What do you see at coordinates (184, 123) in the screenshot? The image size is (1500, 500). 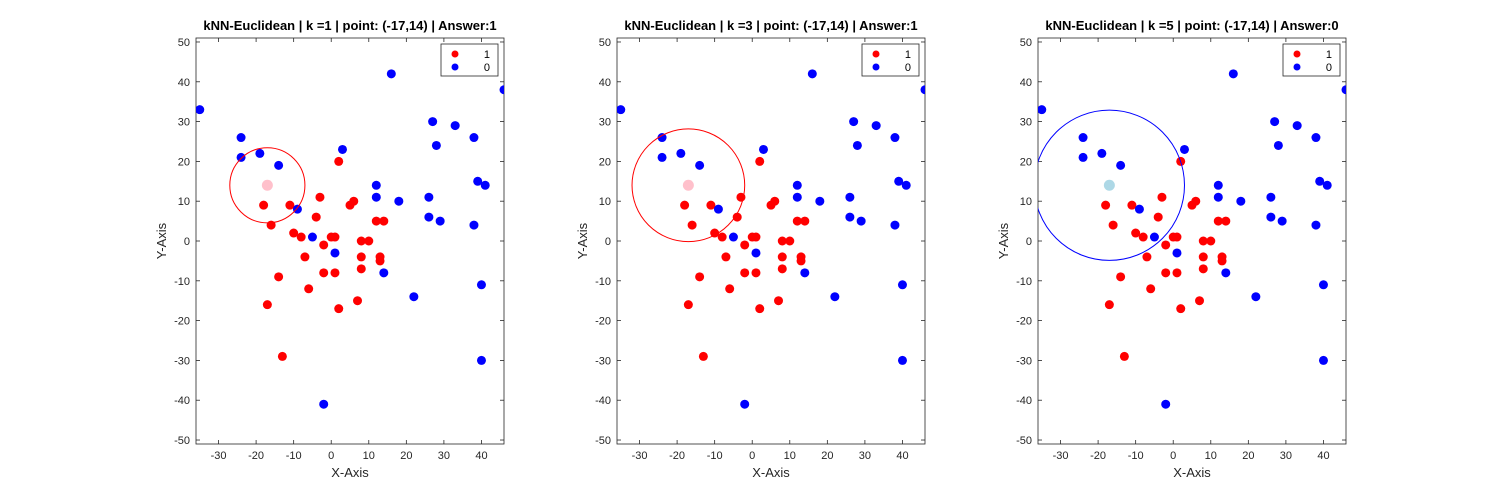 I see `y-tick-label: 30` at bounding box center [184, 123].